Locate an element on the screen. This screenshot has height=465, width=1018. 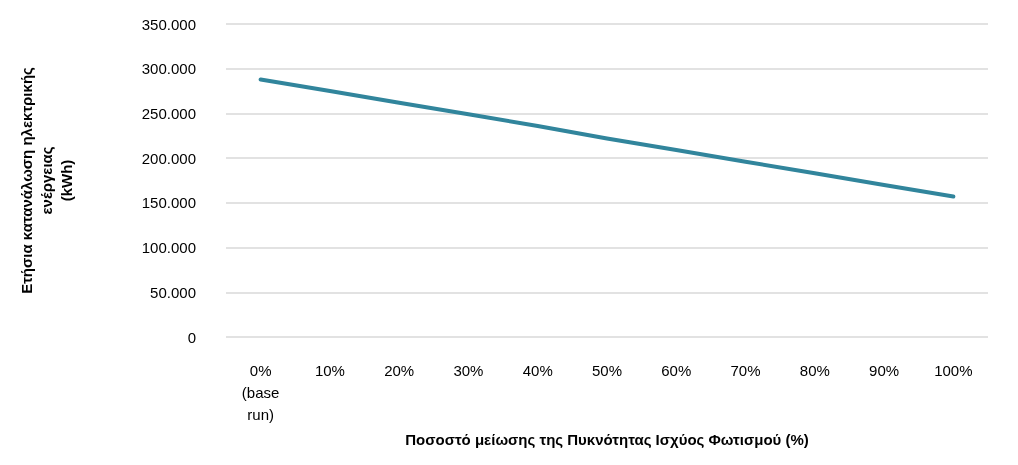
y-tick-label: 250.000 is located at coordinates (168, 113).